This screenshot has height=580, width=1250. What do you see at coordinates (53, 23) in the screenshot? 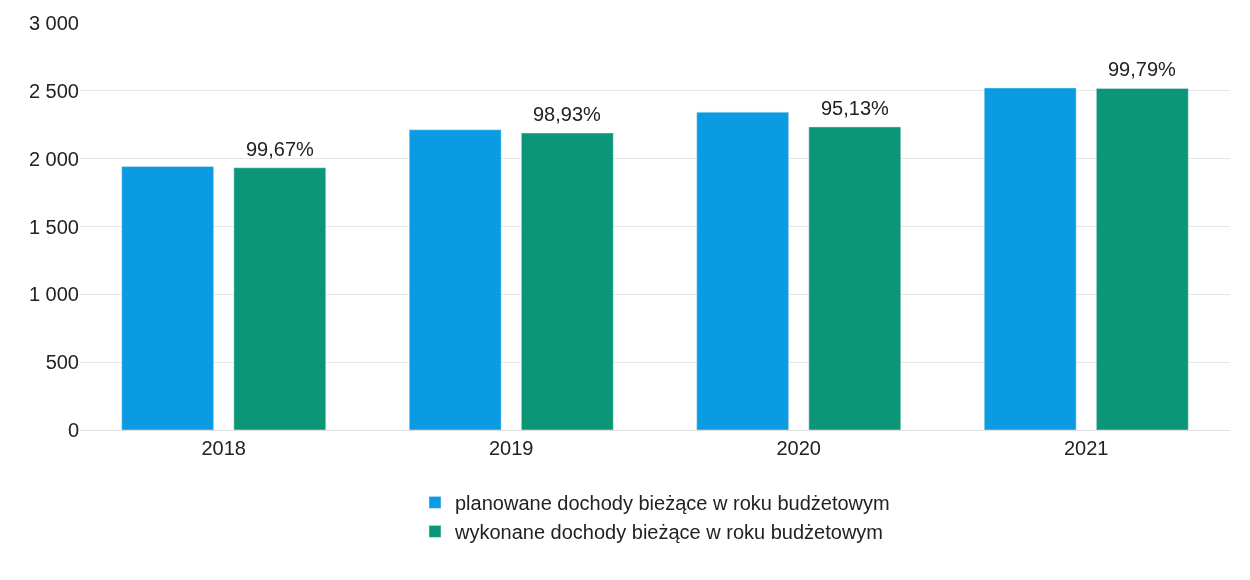
I see `y-tick-label: 3 000` at bounding box center [53, 23].